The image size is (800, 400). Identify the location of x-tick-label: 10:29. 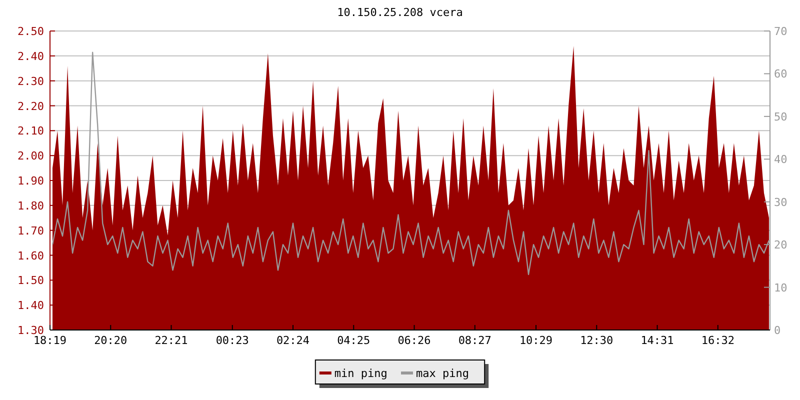
(536, 340).